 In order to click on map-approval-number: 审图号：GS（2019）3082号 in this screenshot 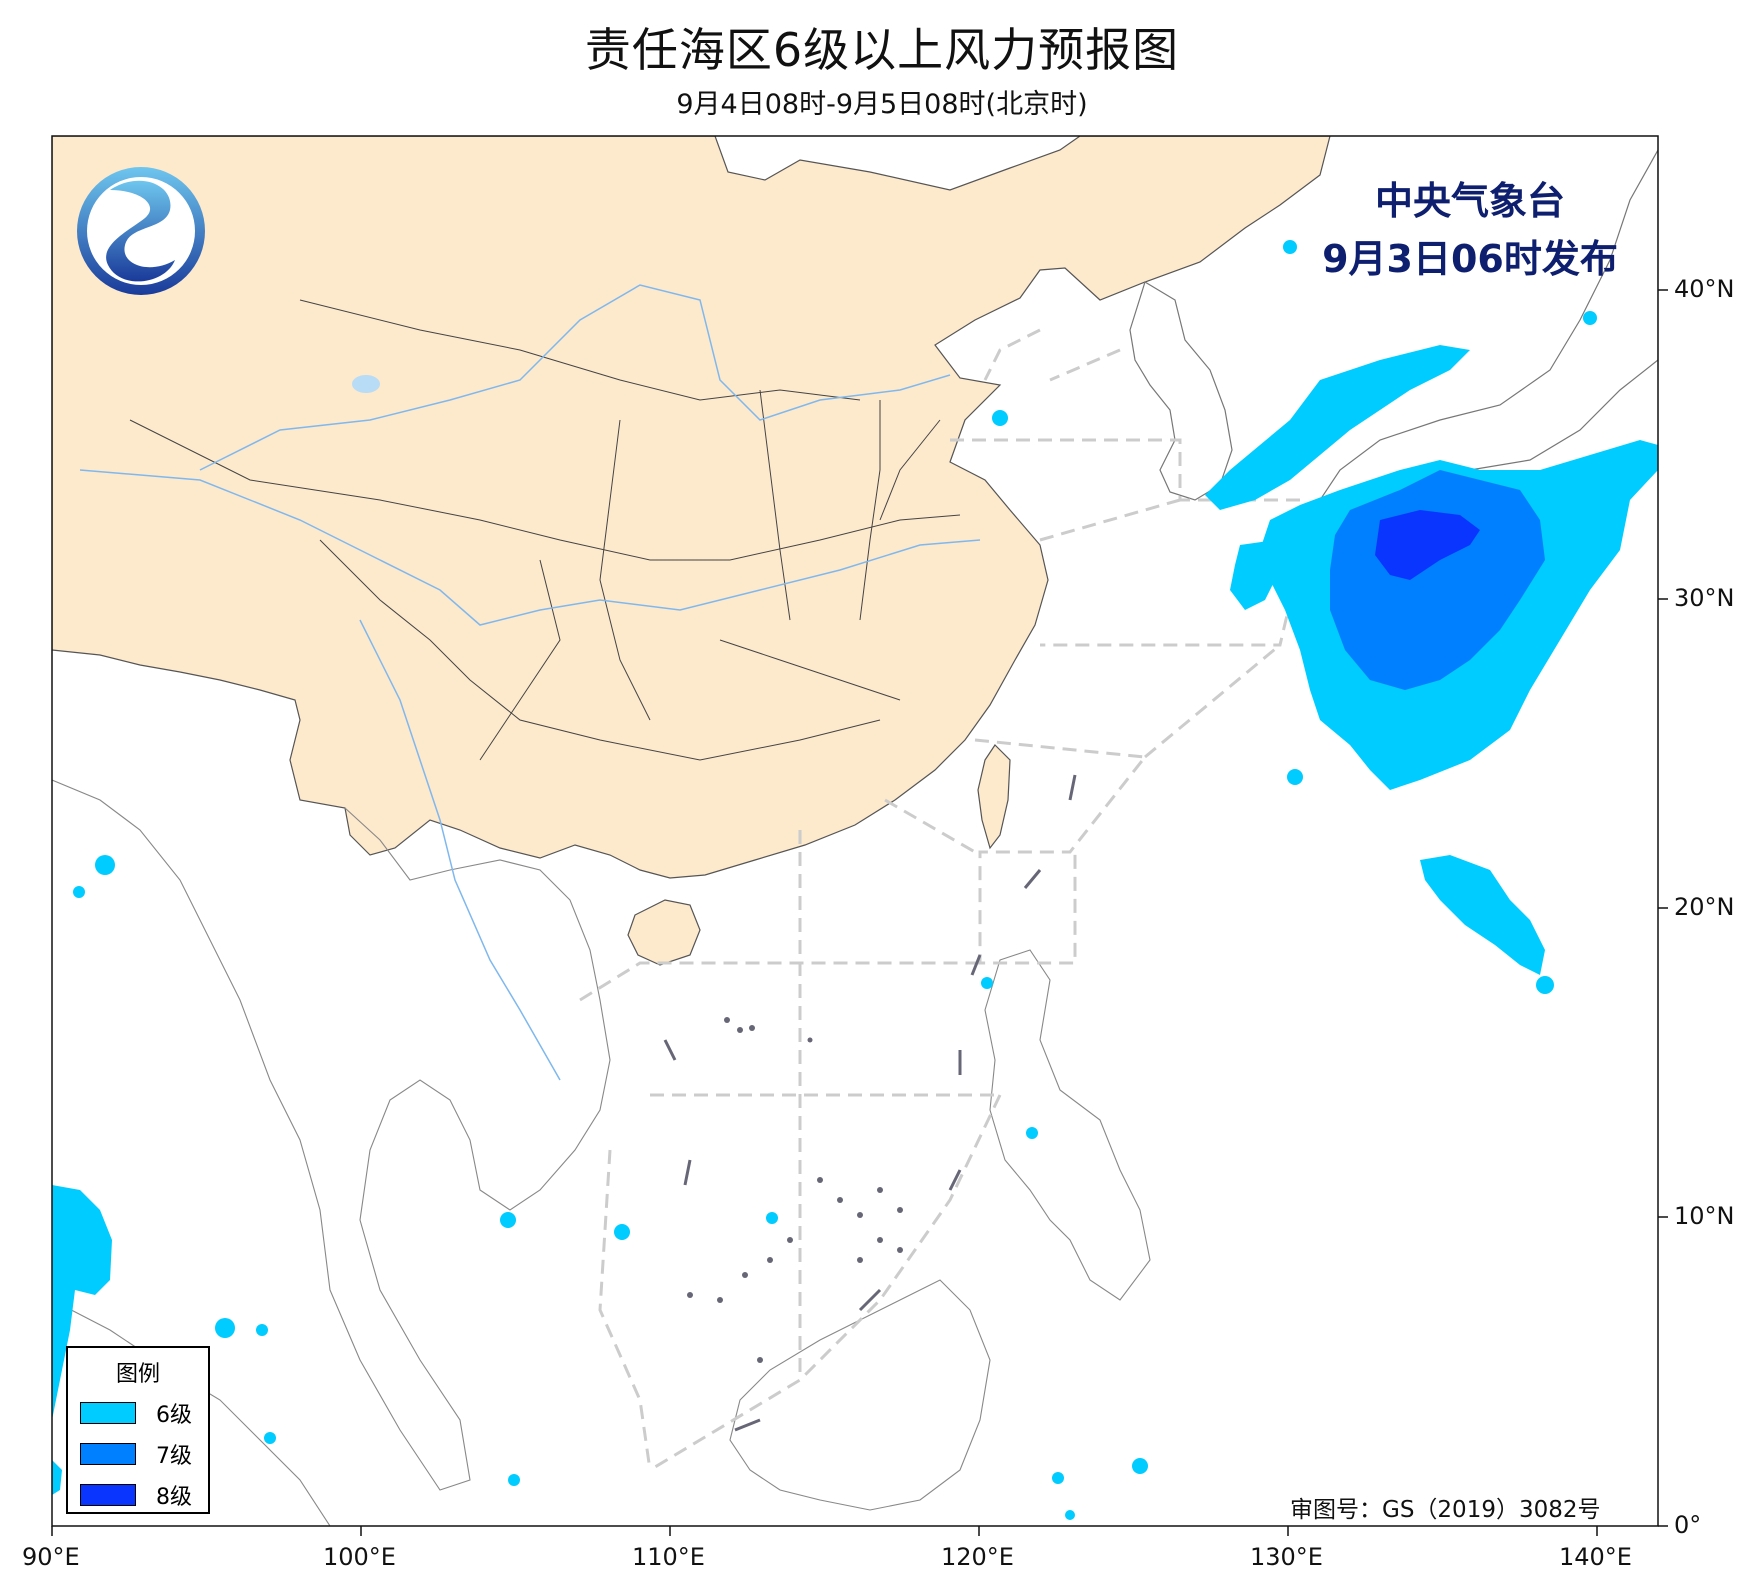, I will do `click(1445, 1510)`.